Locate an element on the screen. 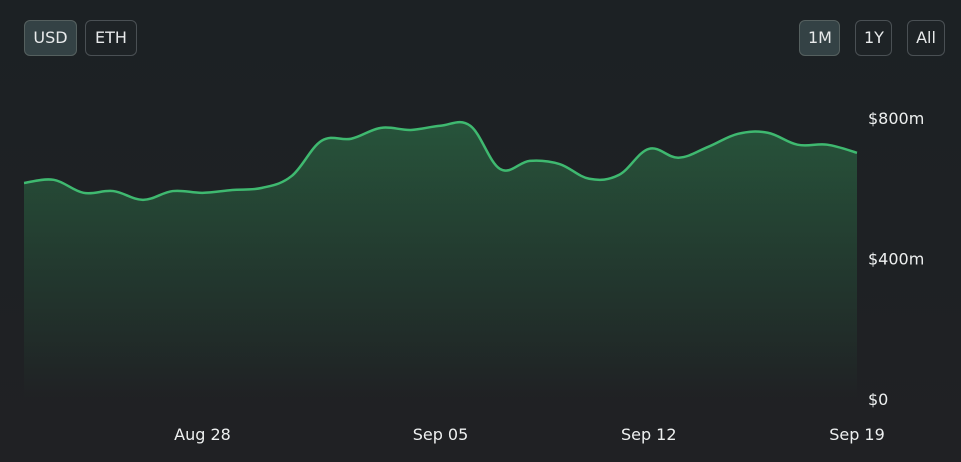 Image resolution: width=961 pixels, height=462 pixels. currency-button: ETH is located at coordinates (111, 38).